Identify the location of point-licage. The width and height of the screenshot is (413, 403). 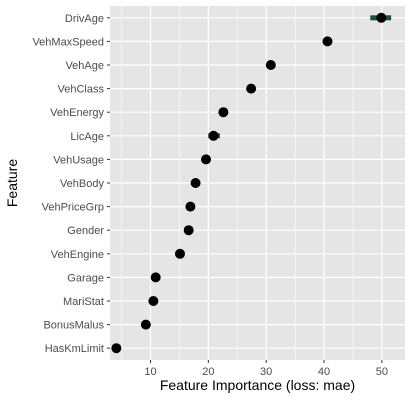
(213, 135).